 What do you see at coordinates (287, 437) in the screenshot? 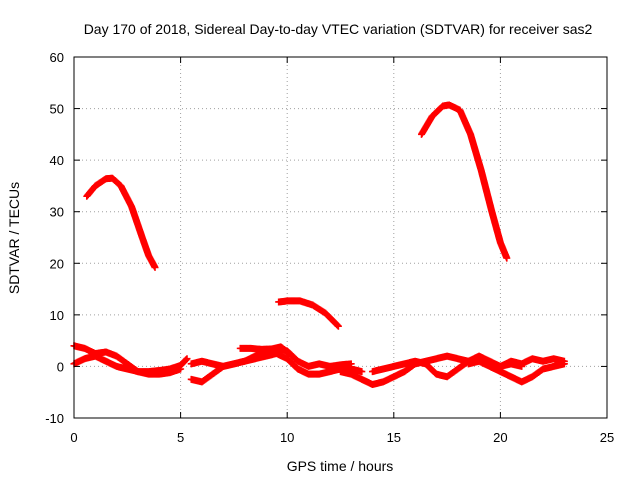
I see `x-tick-label: 10` at bounding box center [287, 437].